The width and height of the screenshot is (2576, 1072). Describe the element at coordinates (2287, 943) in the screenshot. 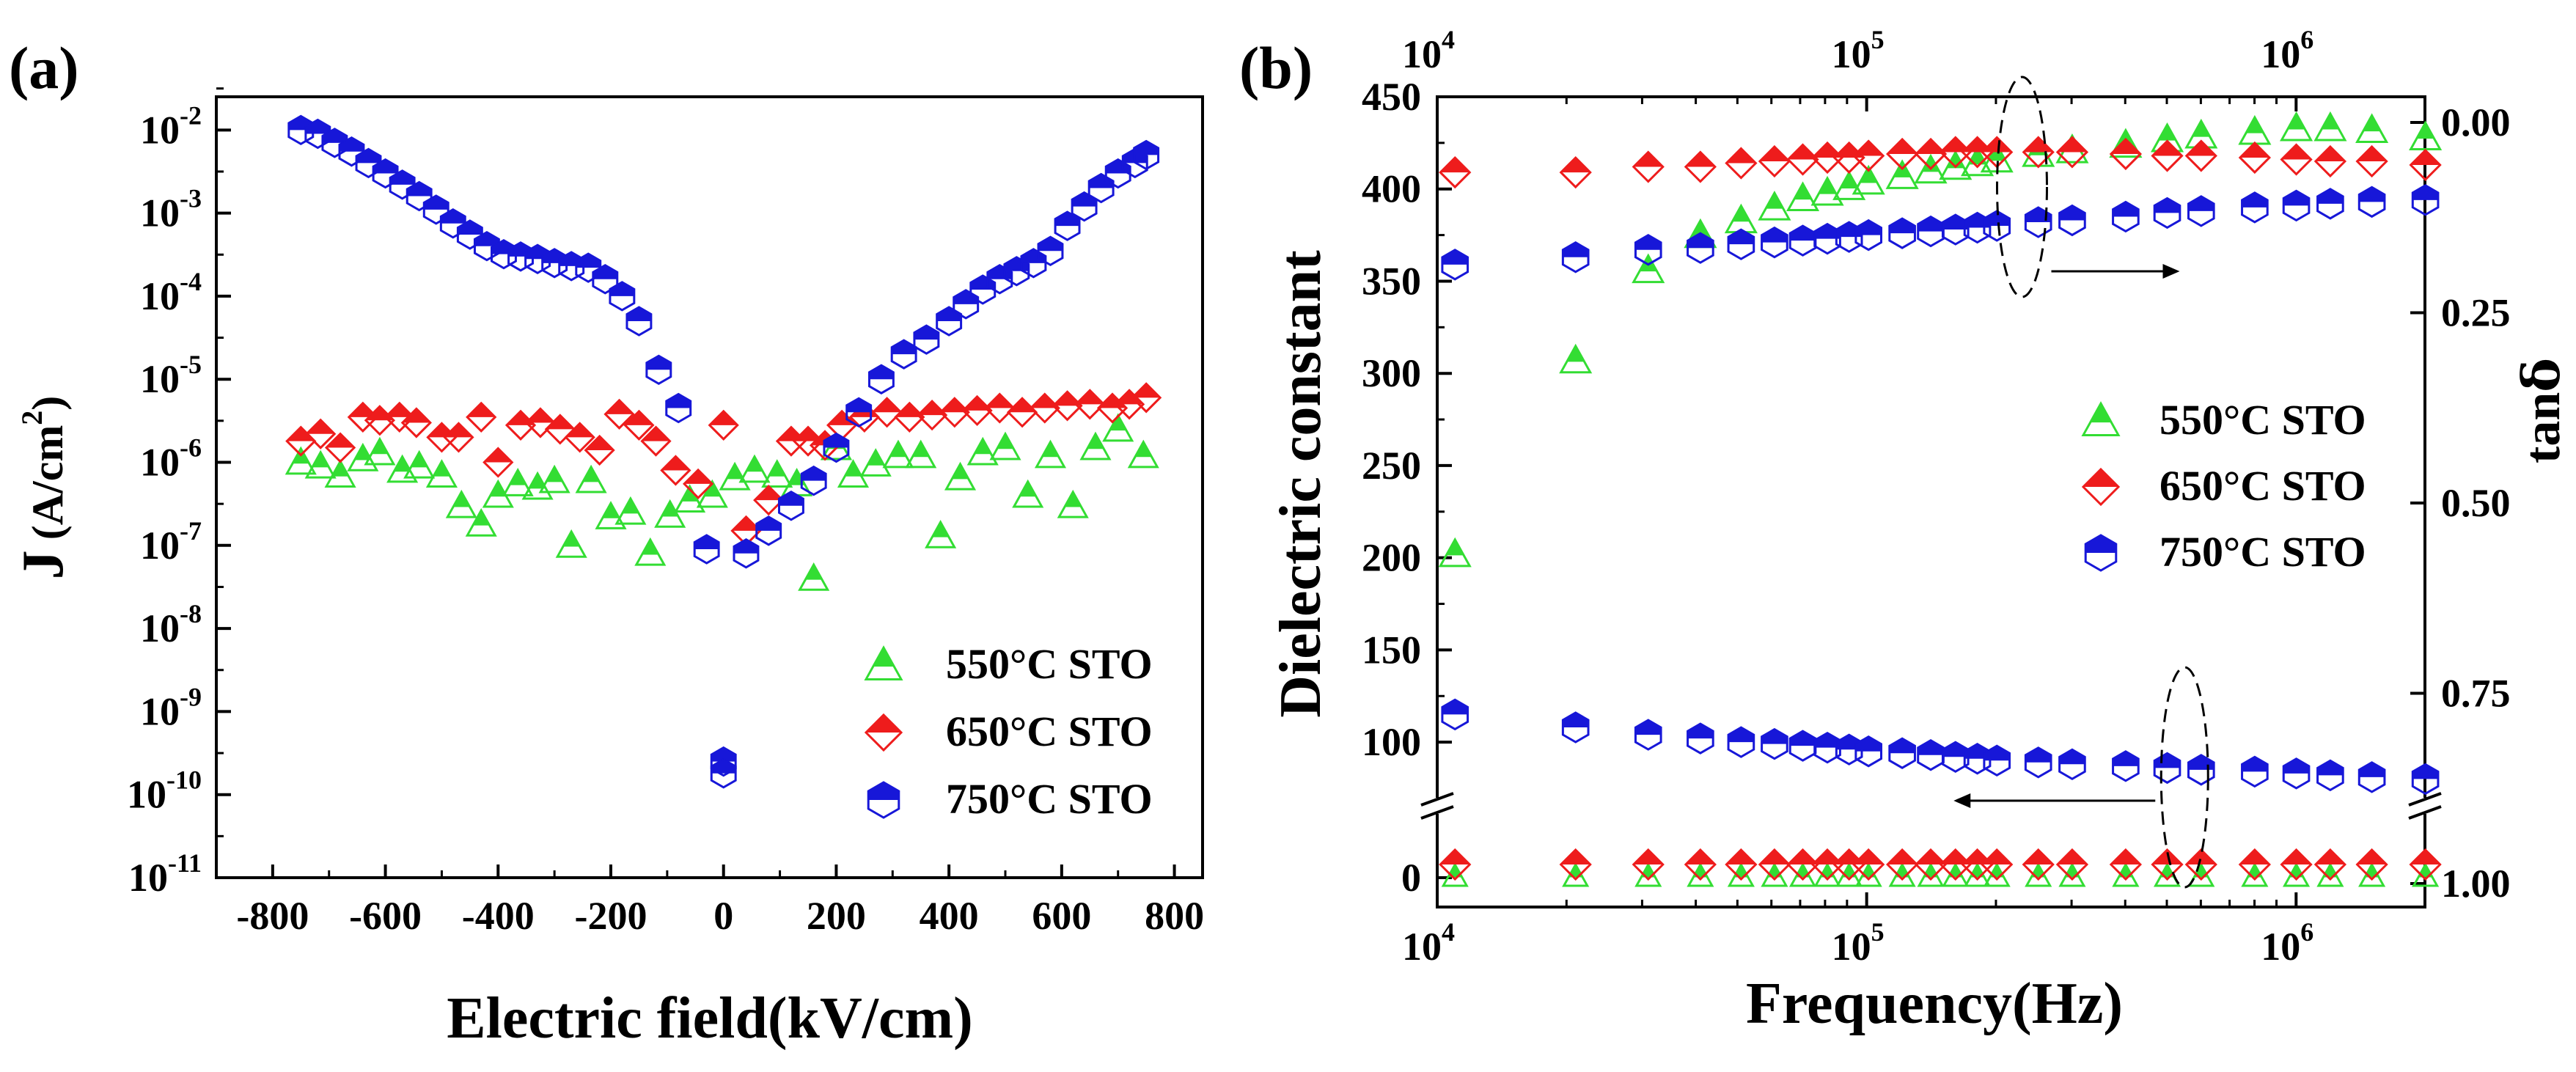

I see `panel-b-x-tick-label: 10⁶` at that location.